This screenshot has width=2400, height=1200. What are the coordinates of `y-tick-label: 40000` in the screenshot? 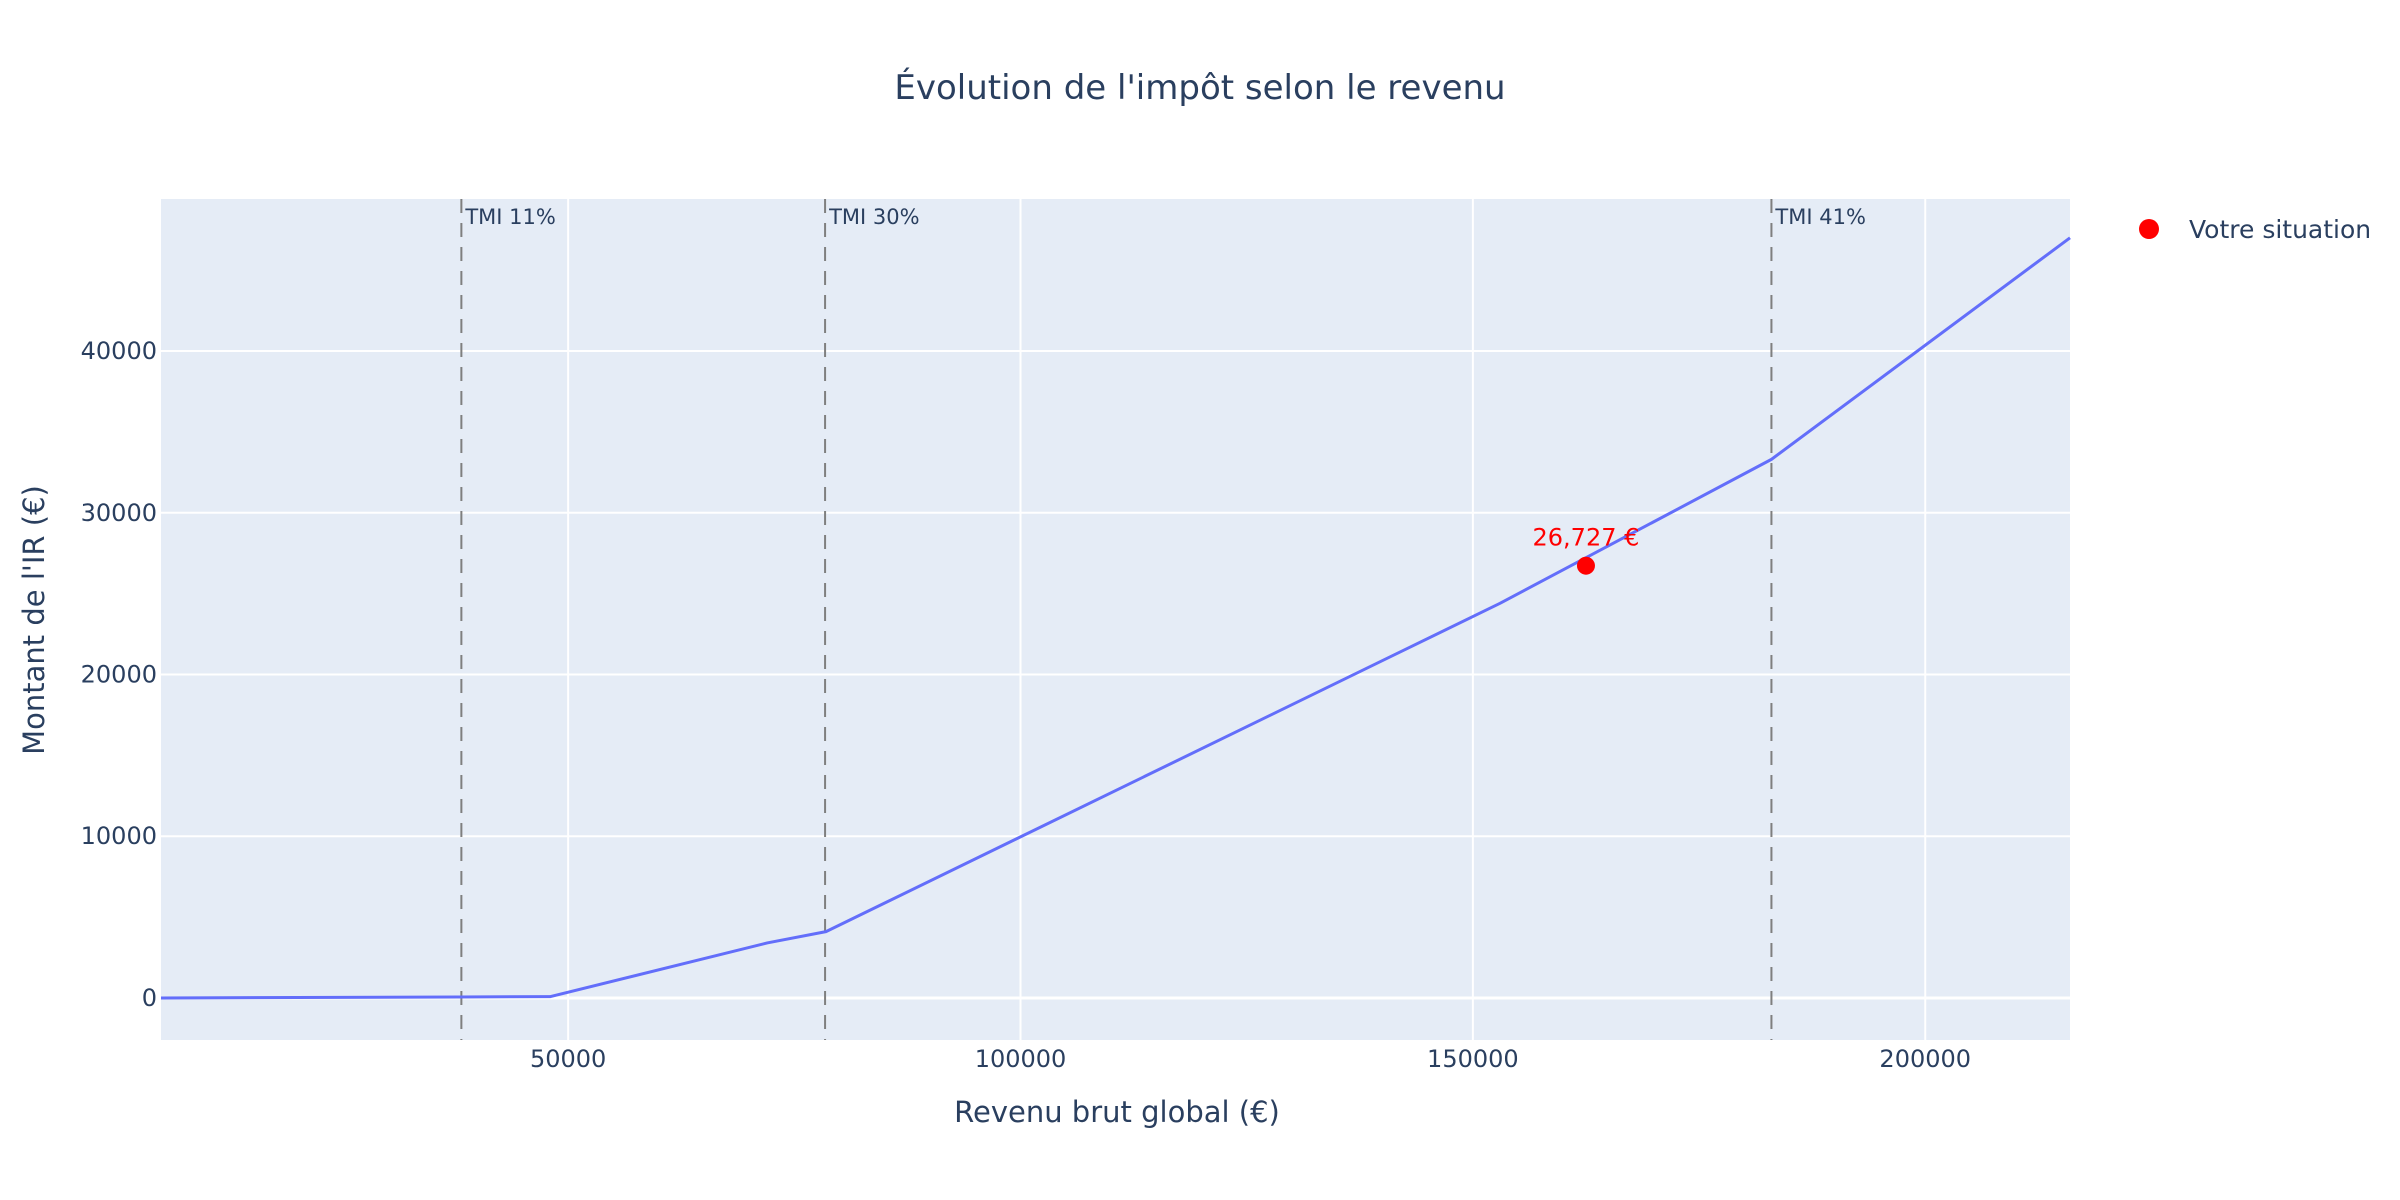 It's located at (119, 351).